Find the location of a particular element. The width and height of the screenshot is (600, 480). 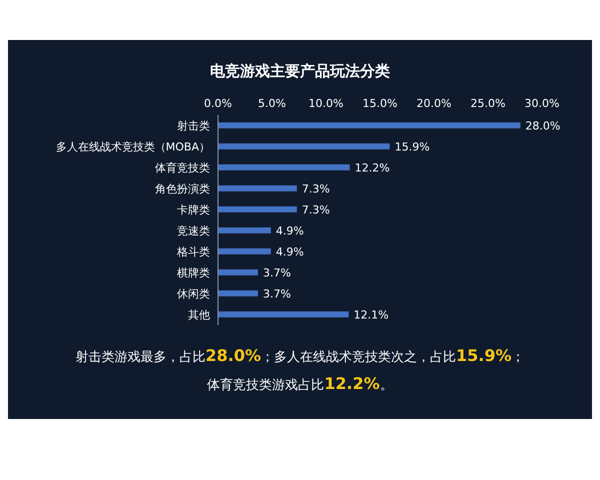

data-label: 12.1% is located at coordinates (371, 315).